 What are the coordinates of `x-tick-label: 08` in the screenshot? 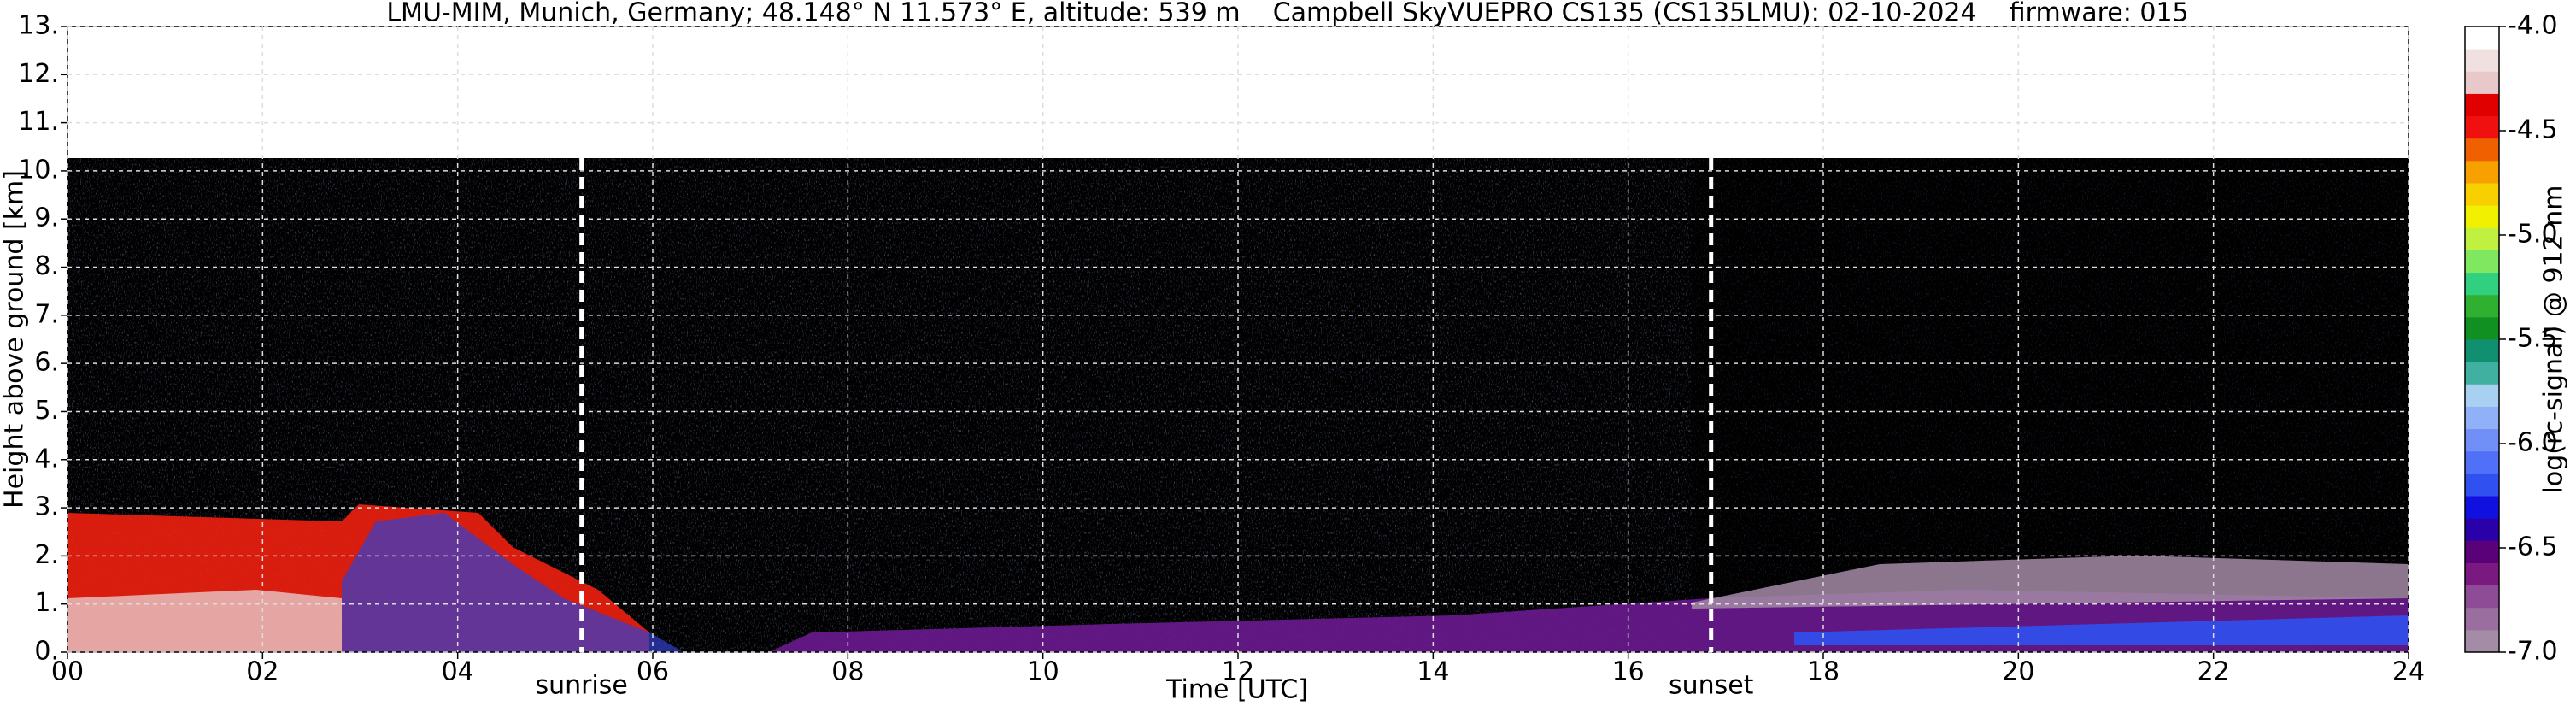 It's located at (847, 672).